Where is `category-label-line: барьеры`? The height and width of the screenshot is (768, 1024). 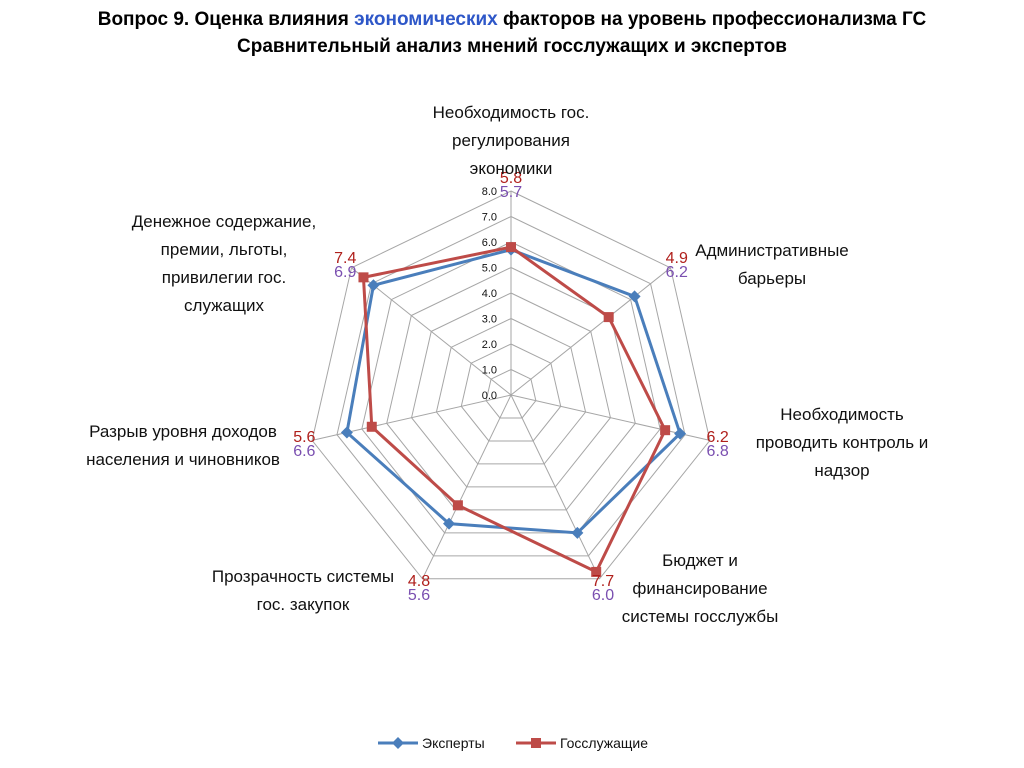
category-label-line: барьеры is located at coordinates (772, 278).